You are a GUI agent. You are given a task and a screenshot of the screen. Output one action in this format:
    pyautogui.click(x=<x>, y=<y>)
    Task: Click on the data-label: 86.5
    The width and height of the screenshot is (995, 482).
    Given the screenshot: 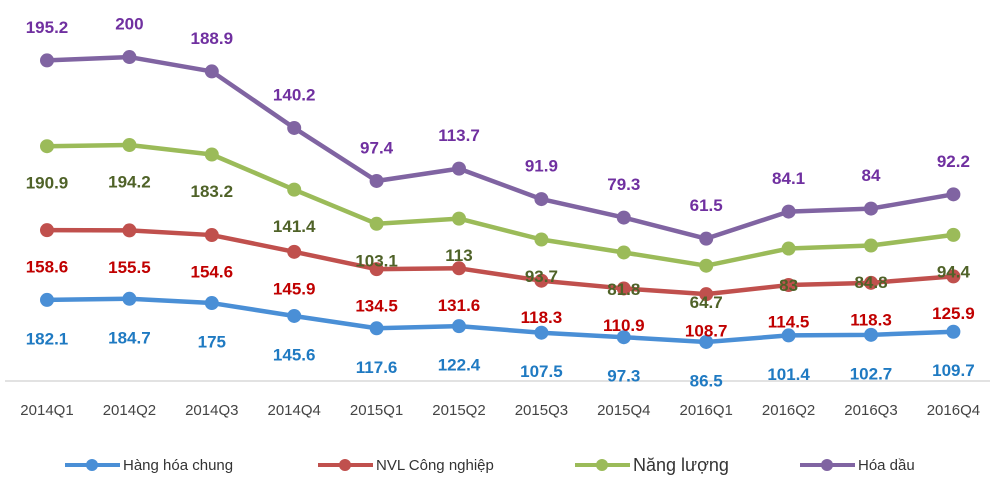 What is the action you would take?
    pyautogui.click(x=706, y=380)
    